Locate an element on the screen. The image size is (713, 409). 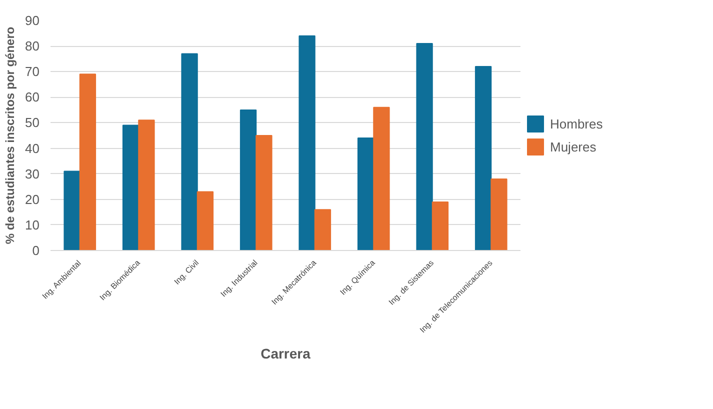
y-tick-label: 60 is located at coordinates (32, 97).